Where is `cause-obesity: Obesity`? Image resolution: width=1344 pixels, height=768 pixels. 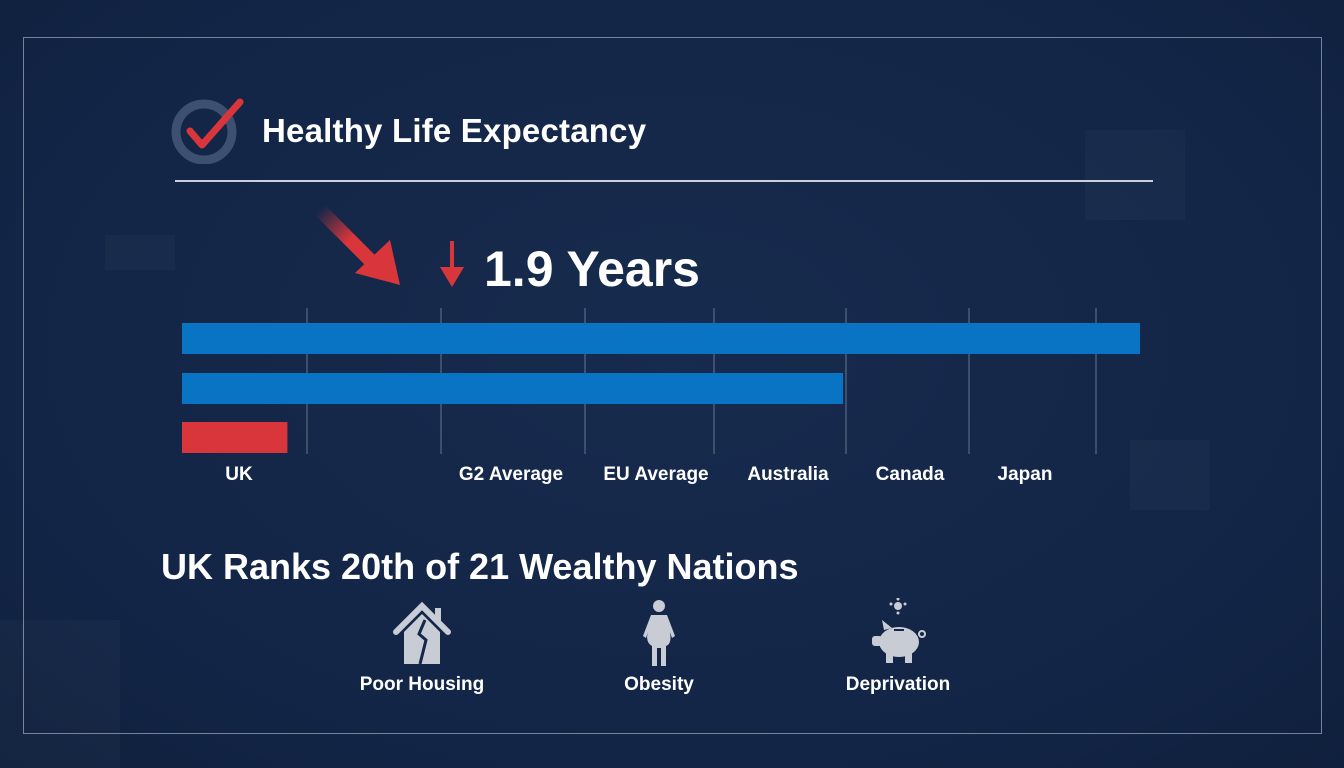
cause-obesity: Obesity is located at coordinates (659, 647).